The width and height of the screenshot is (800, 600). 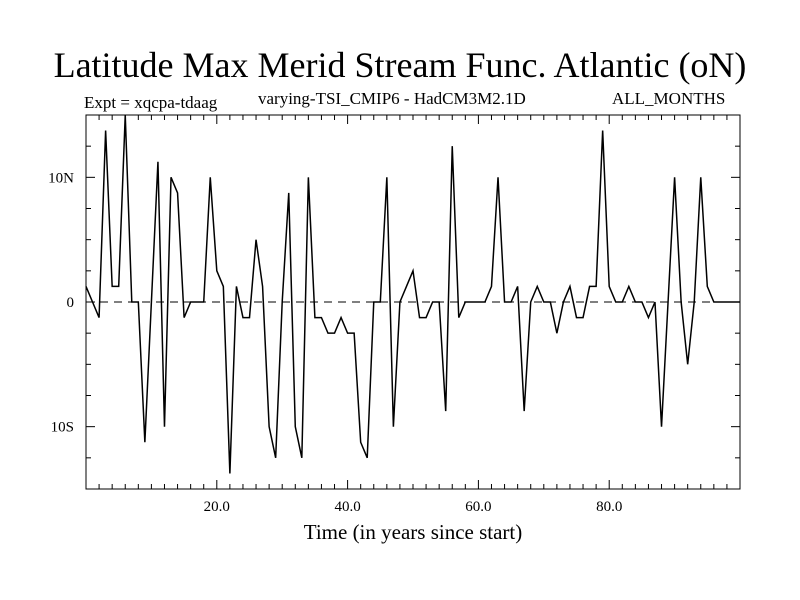 What do you see at coordinates (71, 303) in the screenshot?
I see `y-tick-label: 0` at bounding box center [71, 303].